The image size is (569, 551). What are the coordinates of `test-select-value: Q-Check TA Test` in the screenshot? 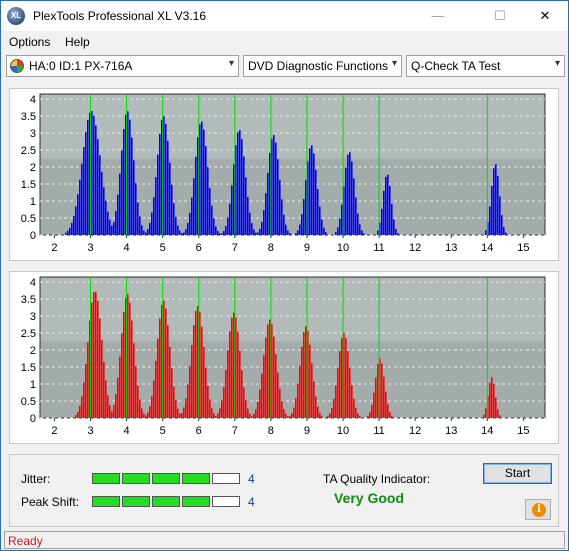 It's located at (456, 66).